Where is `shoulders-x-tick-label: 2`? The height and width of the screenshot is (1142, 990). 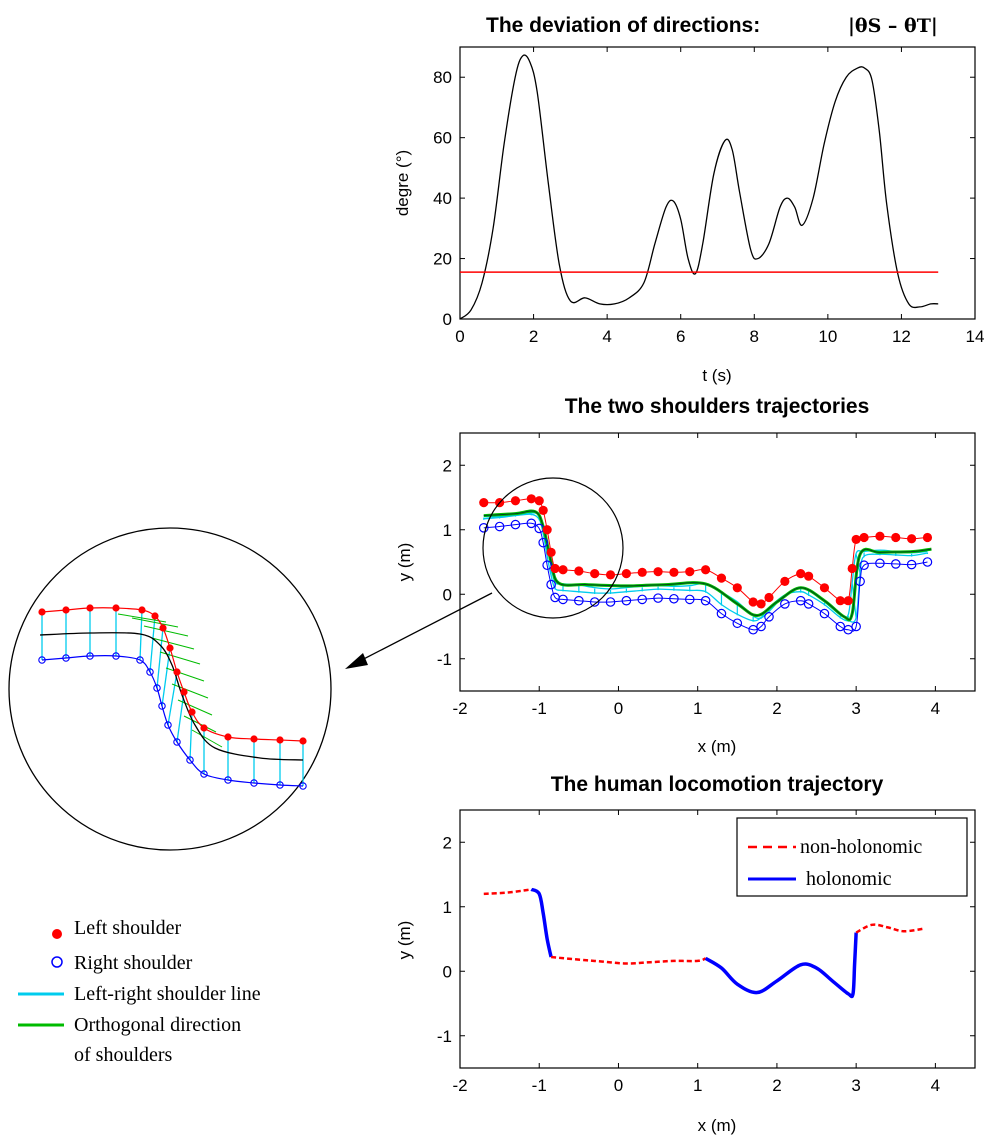 shoulders-x-tick-label: 2 is located at coordinates (776, 708).